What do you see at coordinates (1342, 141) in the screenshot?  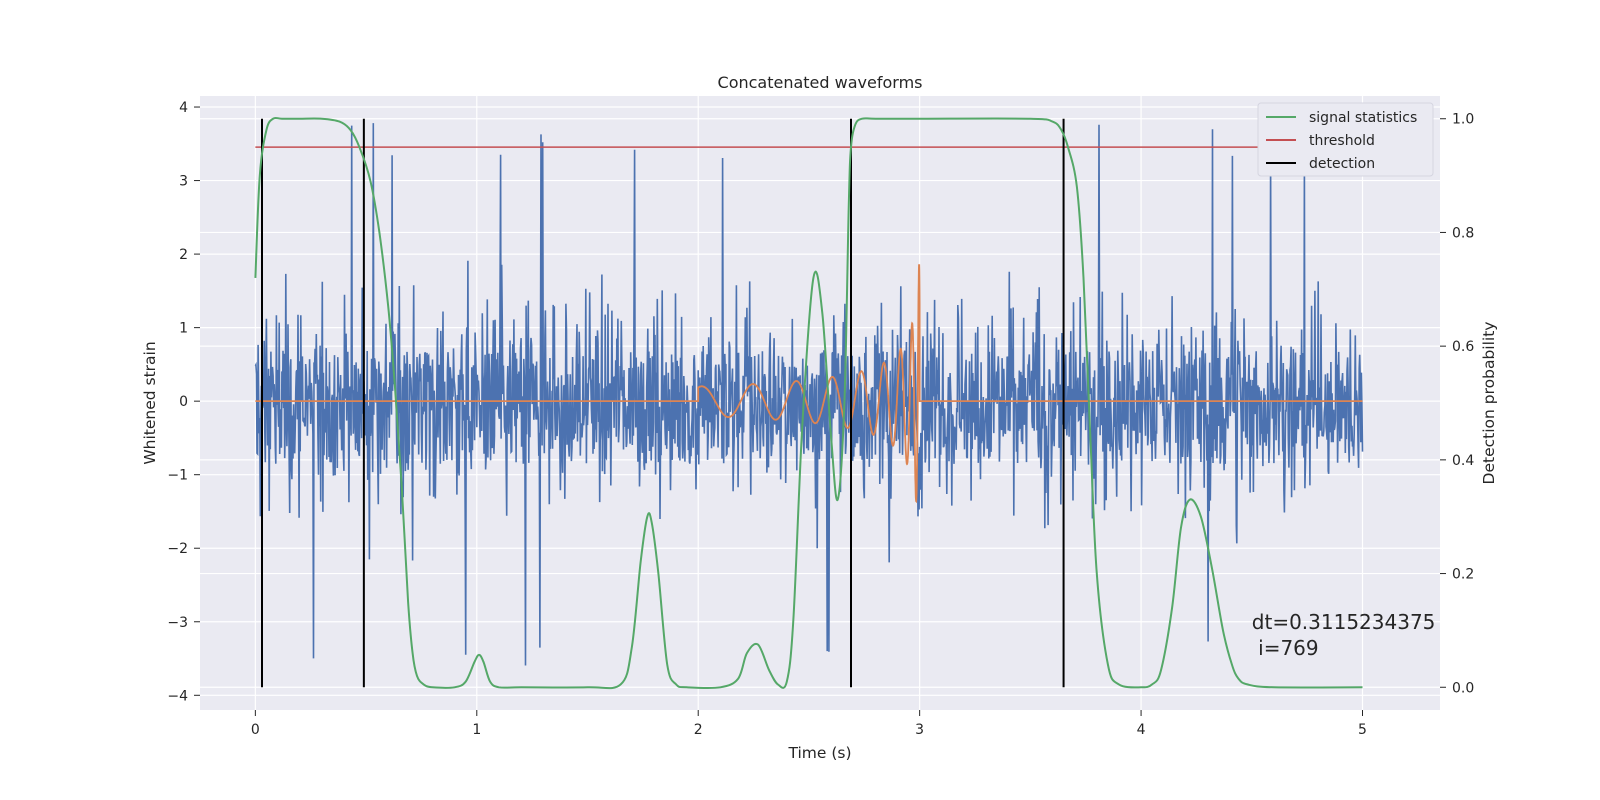 I see `legend-label-threshold: threshold` at bounding box center [1342, 141].